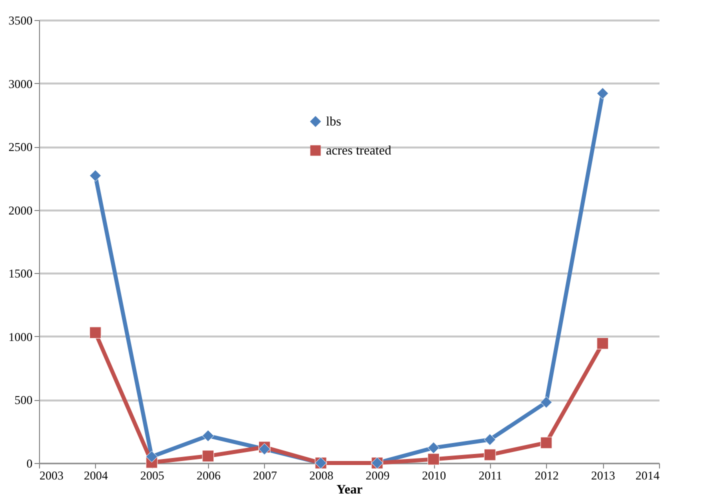 This screenshot has height=500, width=710. Describe the element at coordinates (20, 21) in the screenshot. I see `y-tick-label: 3500` at that location.